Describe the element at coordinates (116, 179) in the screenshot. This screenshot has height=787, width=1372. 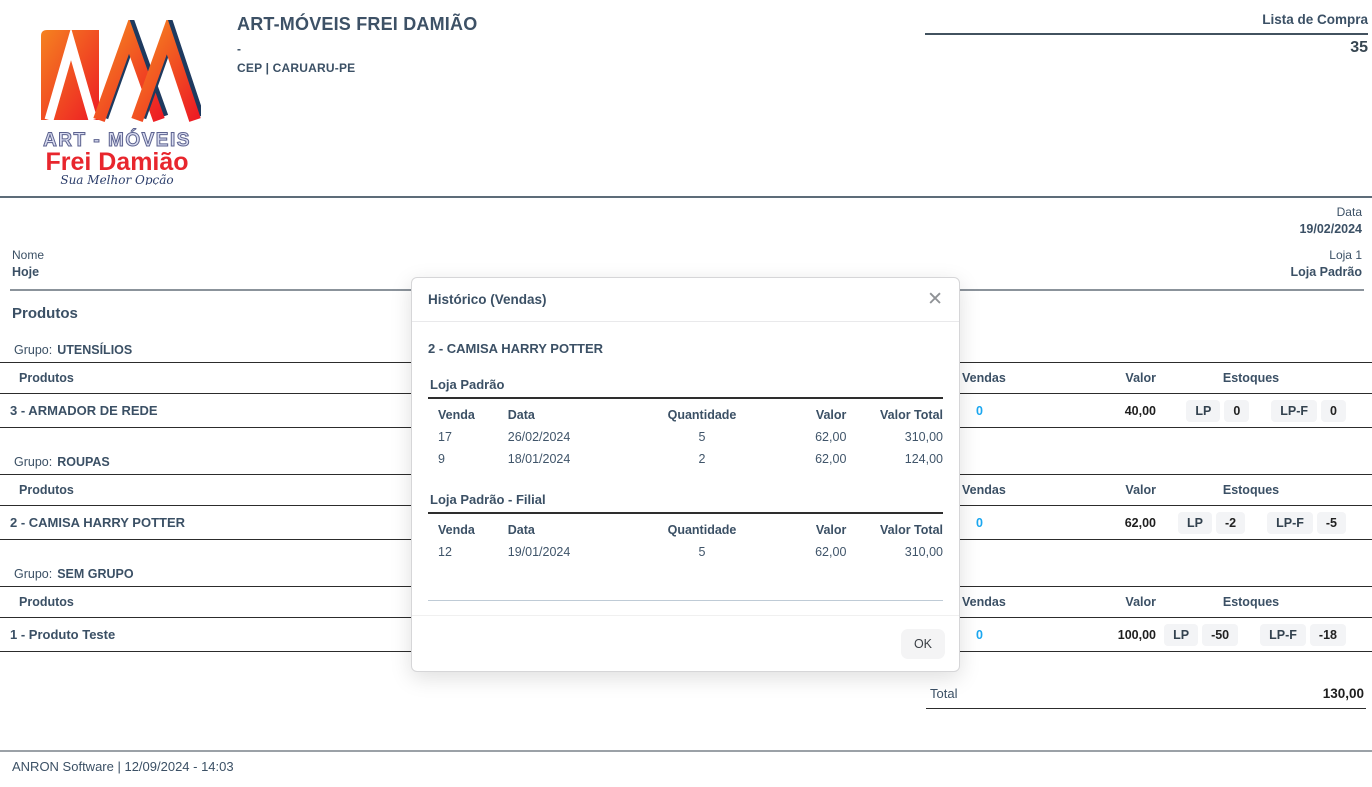
I see `logo-slogan: Sua Melhor Opção` at that location.